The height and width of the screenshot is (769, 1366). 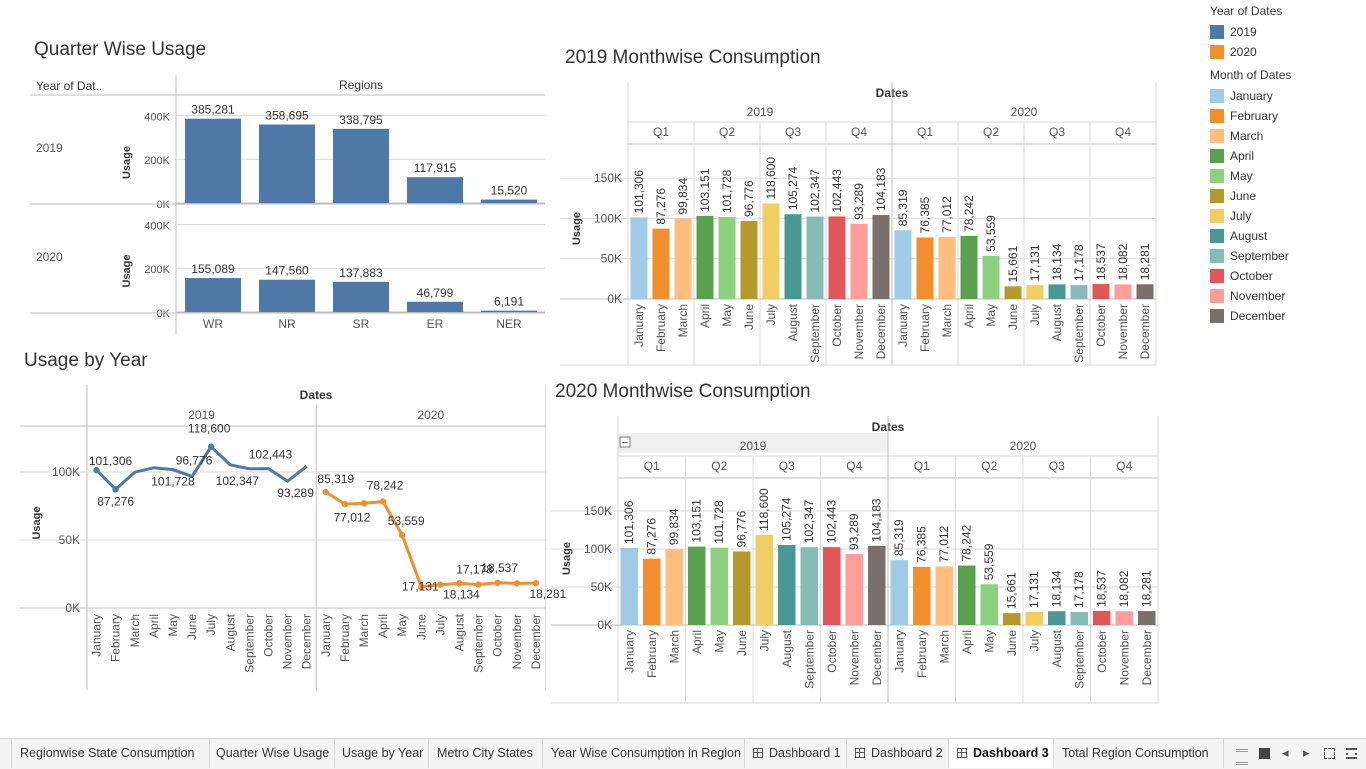 What do you see at coordinates (1285, 156) in the screenshot?
I see `legend-item-april: April` at bounding box center [1285, 156].